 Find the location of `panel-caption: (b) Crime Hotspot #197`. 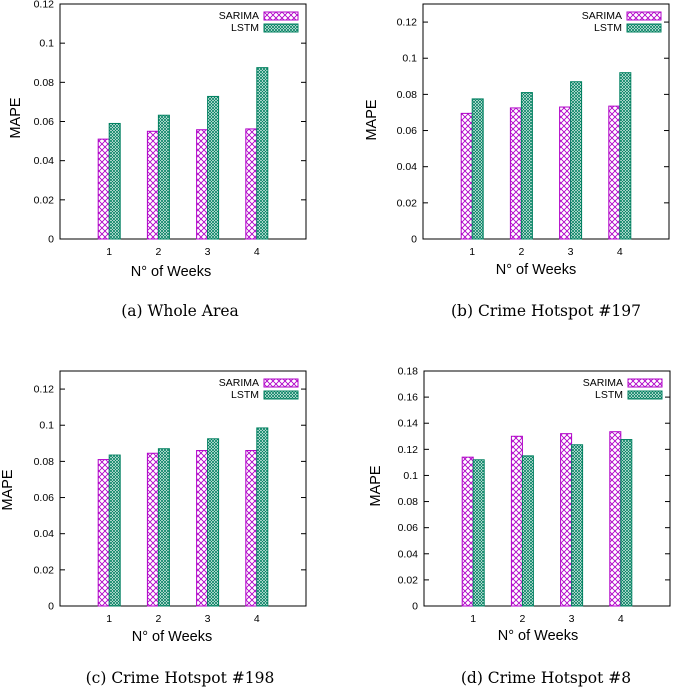

panel-caption: (b) Crime Hotspot #197 is located at coordinates (546, 311).